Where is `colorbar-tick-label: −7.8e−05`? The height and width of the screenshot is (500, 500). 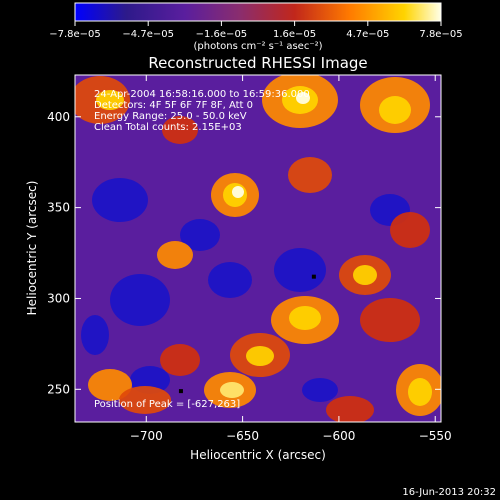 colorbar-tick-label: −7.8e−05 is located at coordinates (75, 34).